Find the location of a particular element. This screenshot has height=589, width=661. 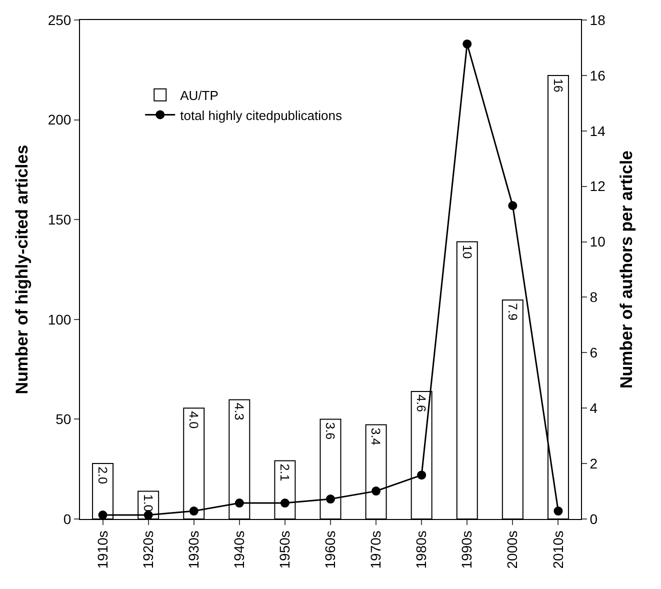

y2-tick-label: 0 is located at coordinates (594, 518).